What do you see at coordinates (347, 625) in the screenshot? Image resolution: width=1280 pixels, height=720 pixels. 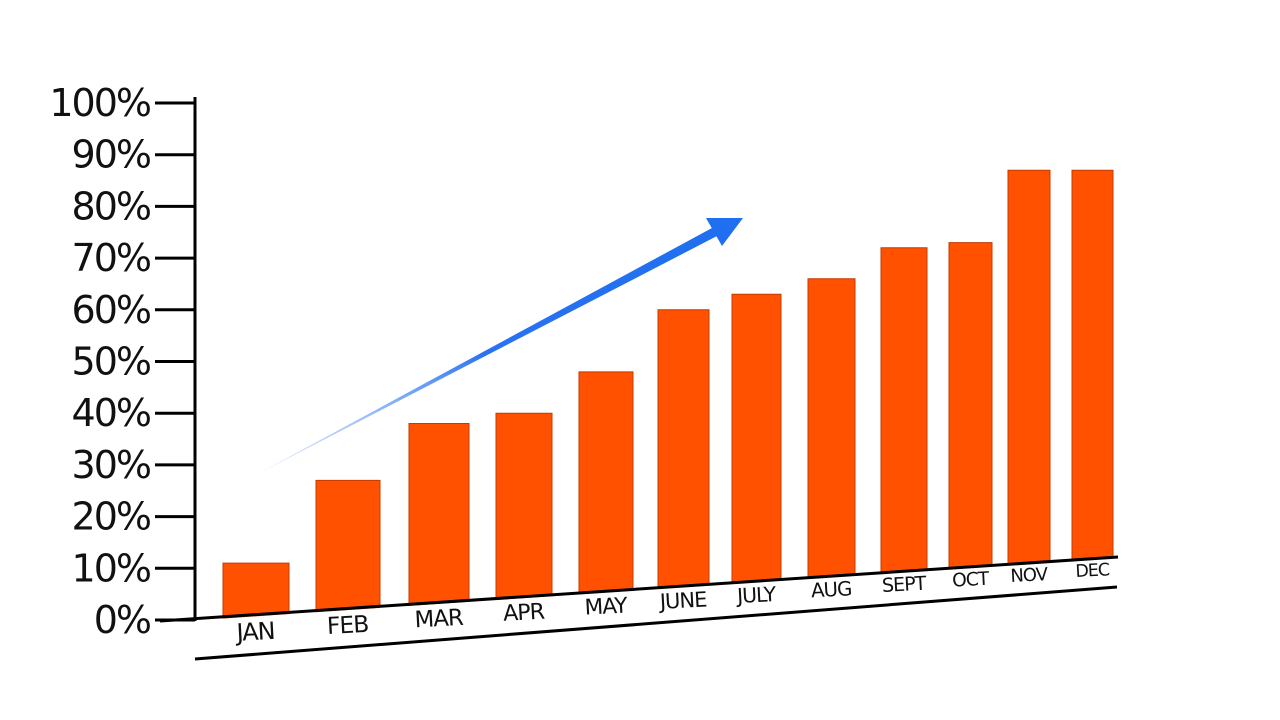 I see `x-tick-label: FEB` at bounding box center [347, 625].